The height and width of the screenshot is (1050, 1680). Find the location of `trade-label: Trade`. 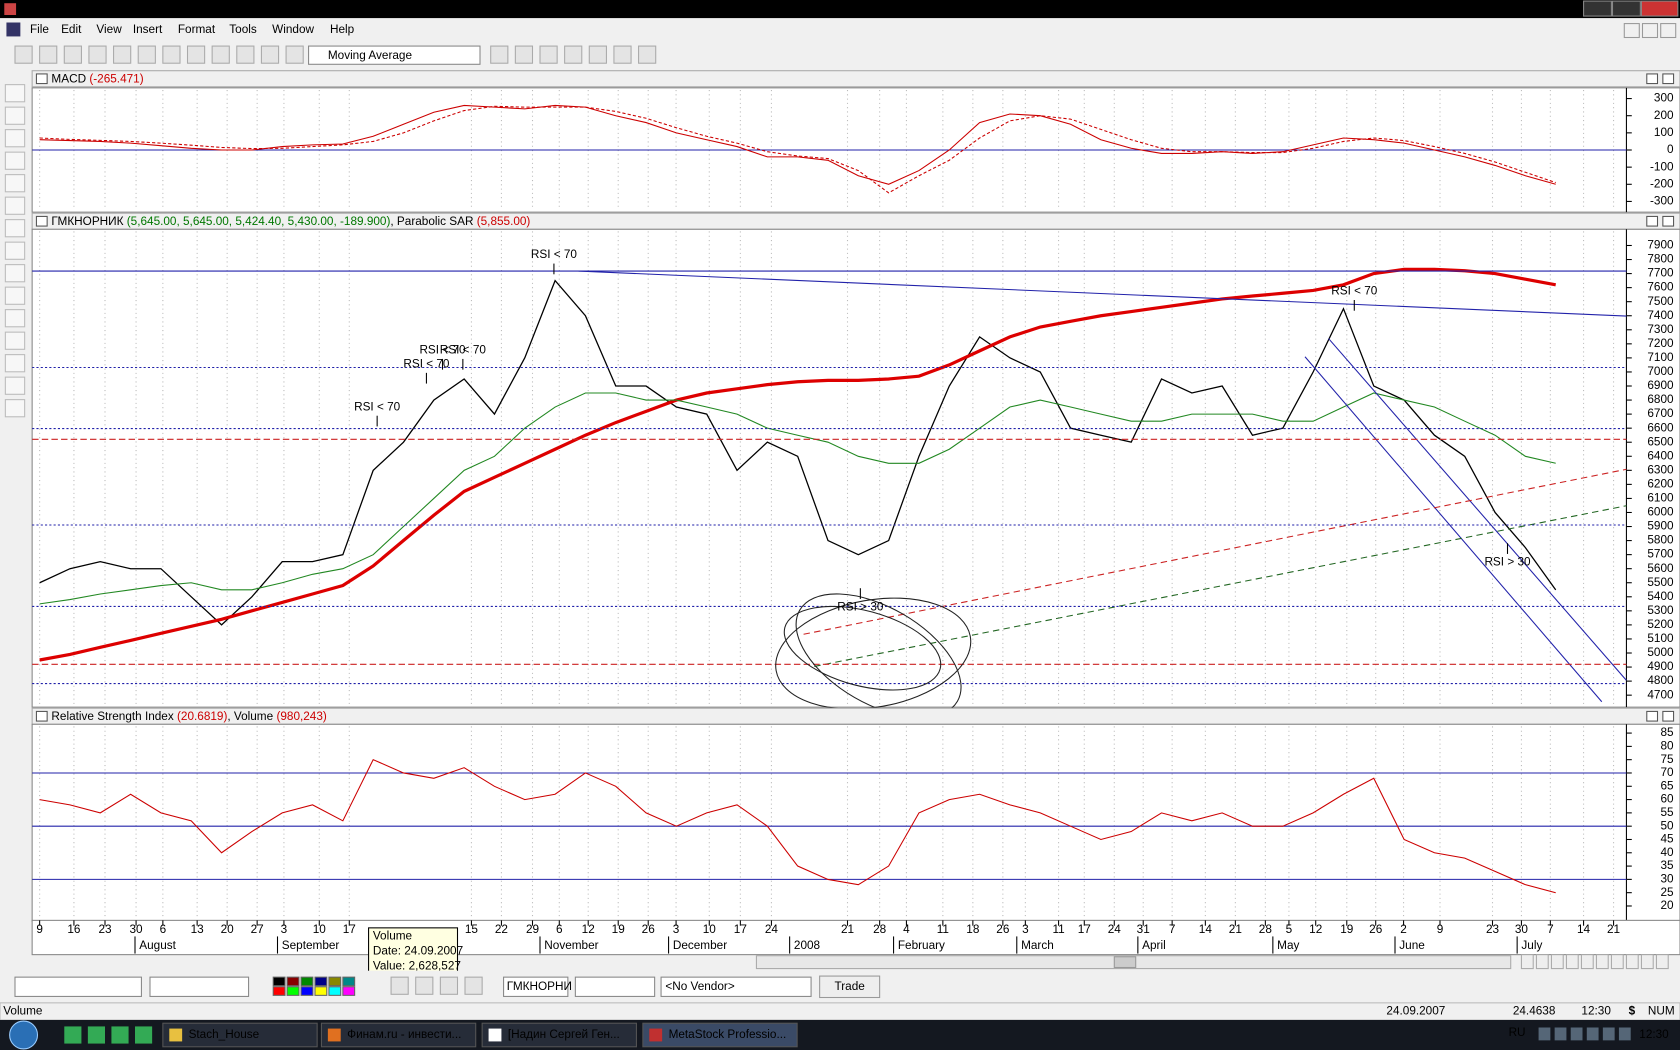

trade-label: Trade is located at coordinates (849, 986).